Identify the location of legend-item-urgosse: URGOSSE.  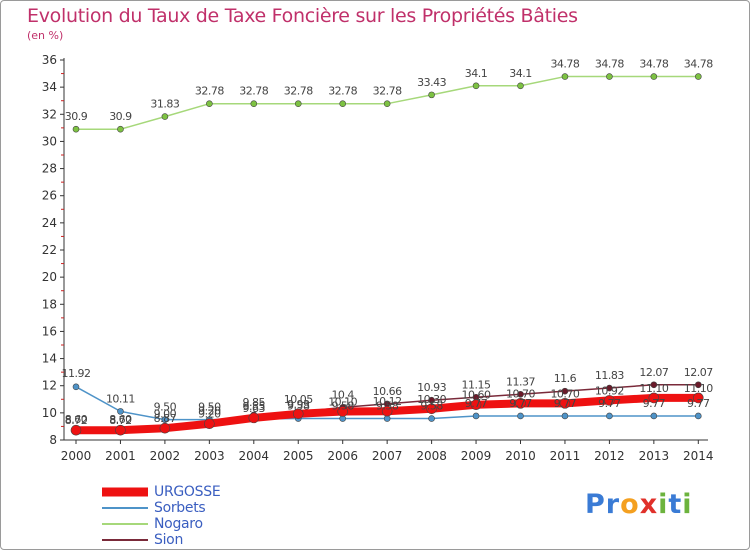
(160, 492).